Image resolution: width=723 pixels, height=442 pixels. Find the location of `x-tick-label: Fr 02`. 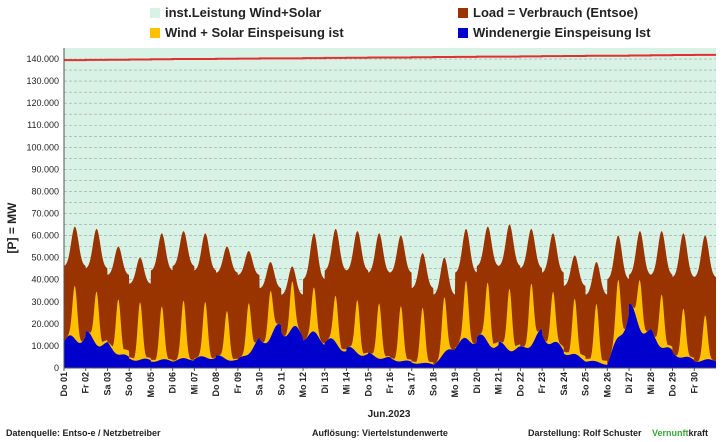

x-tick-label: Fr 02 is located at coordinates (86, 383).